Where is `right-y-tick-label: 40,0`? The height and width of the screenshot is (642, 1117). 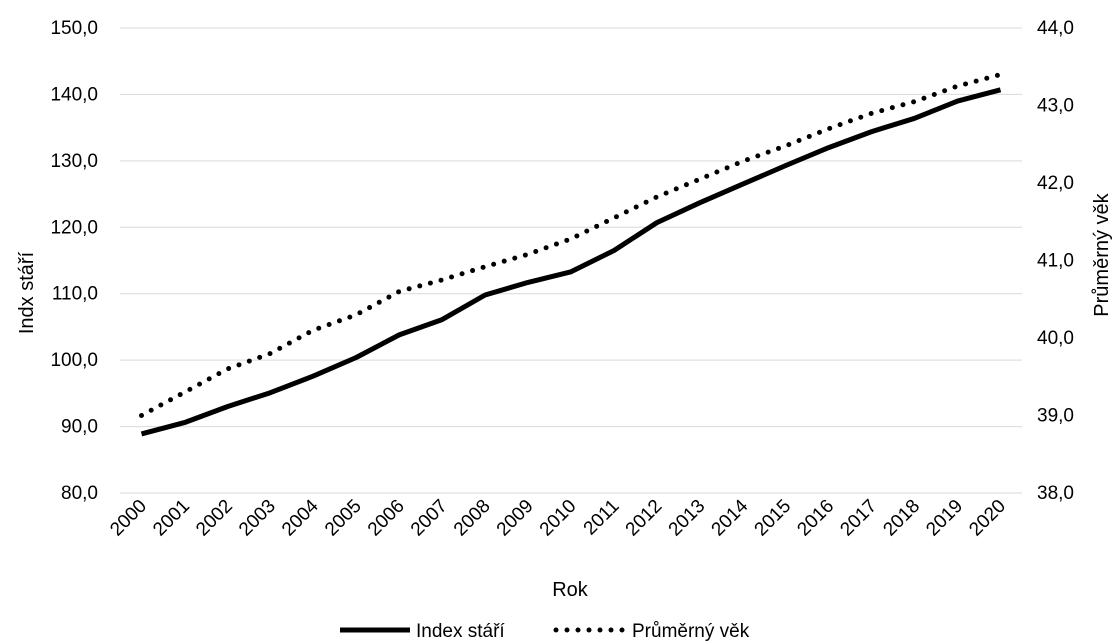 right-y-tick-label: 40,0 is located at coordinates (1055, 338).